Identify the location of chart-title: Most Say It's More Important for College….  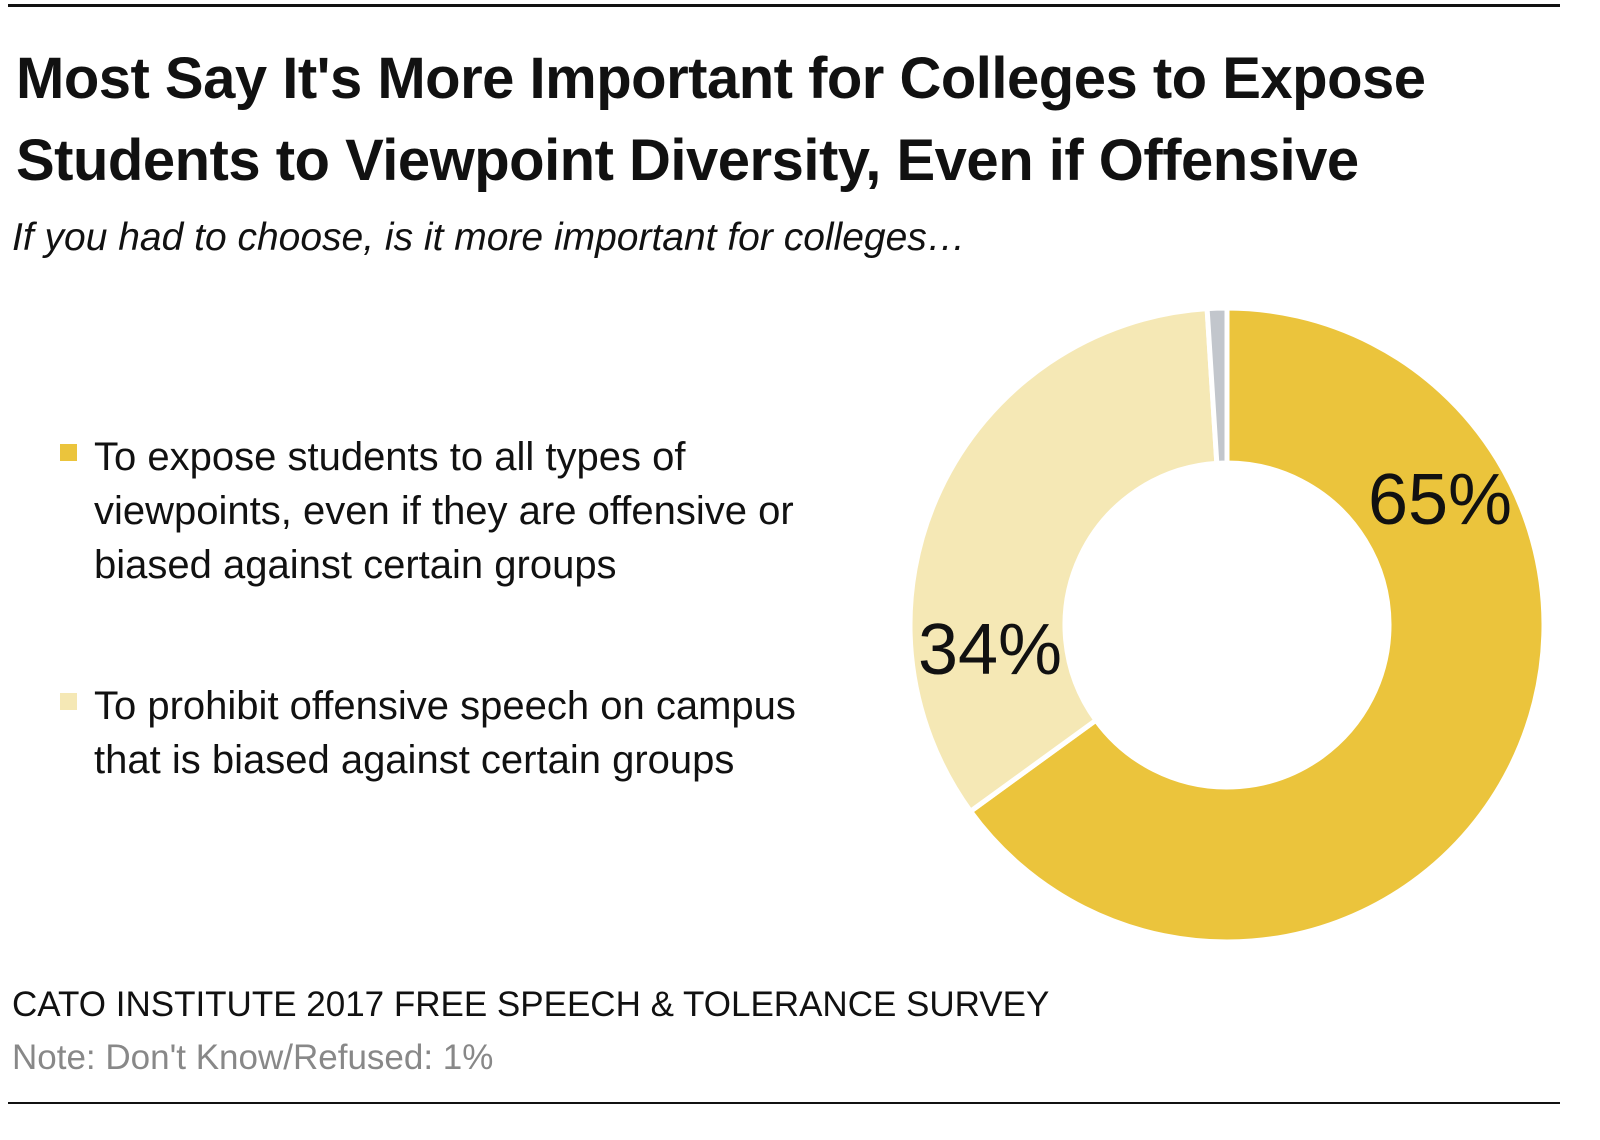
(721, 119).